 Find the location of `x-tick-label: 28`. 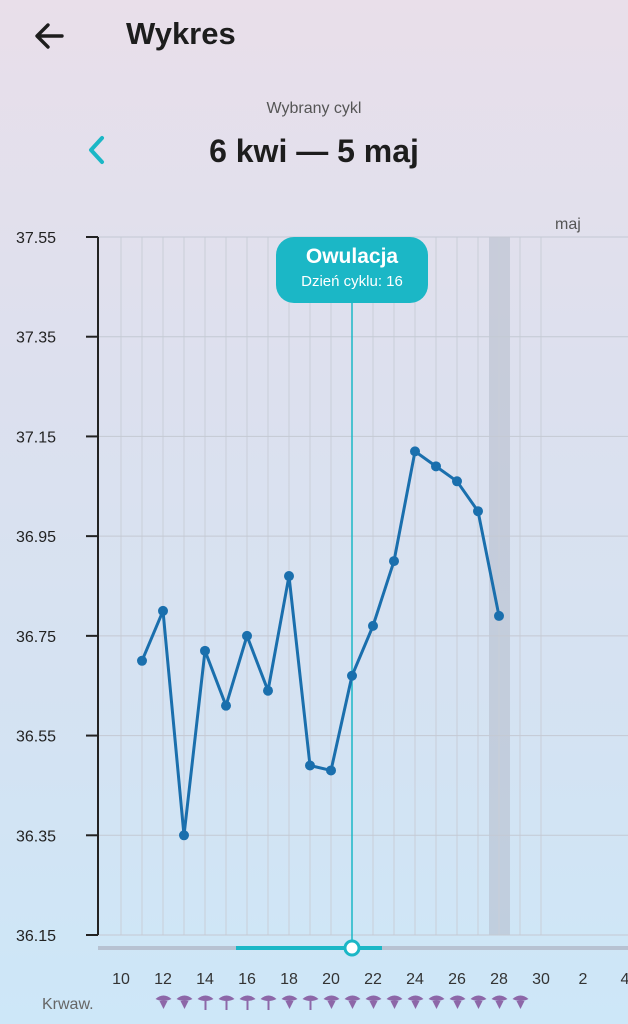

x-tick-label: 28 is located at coordinates (499, 979).